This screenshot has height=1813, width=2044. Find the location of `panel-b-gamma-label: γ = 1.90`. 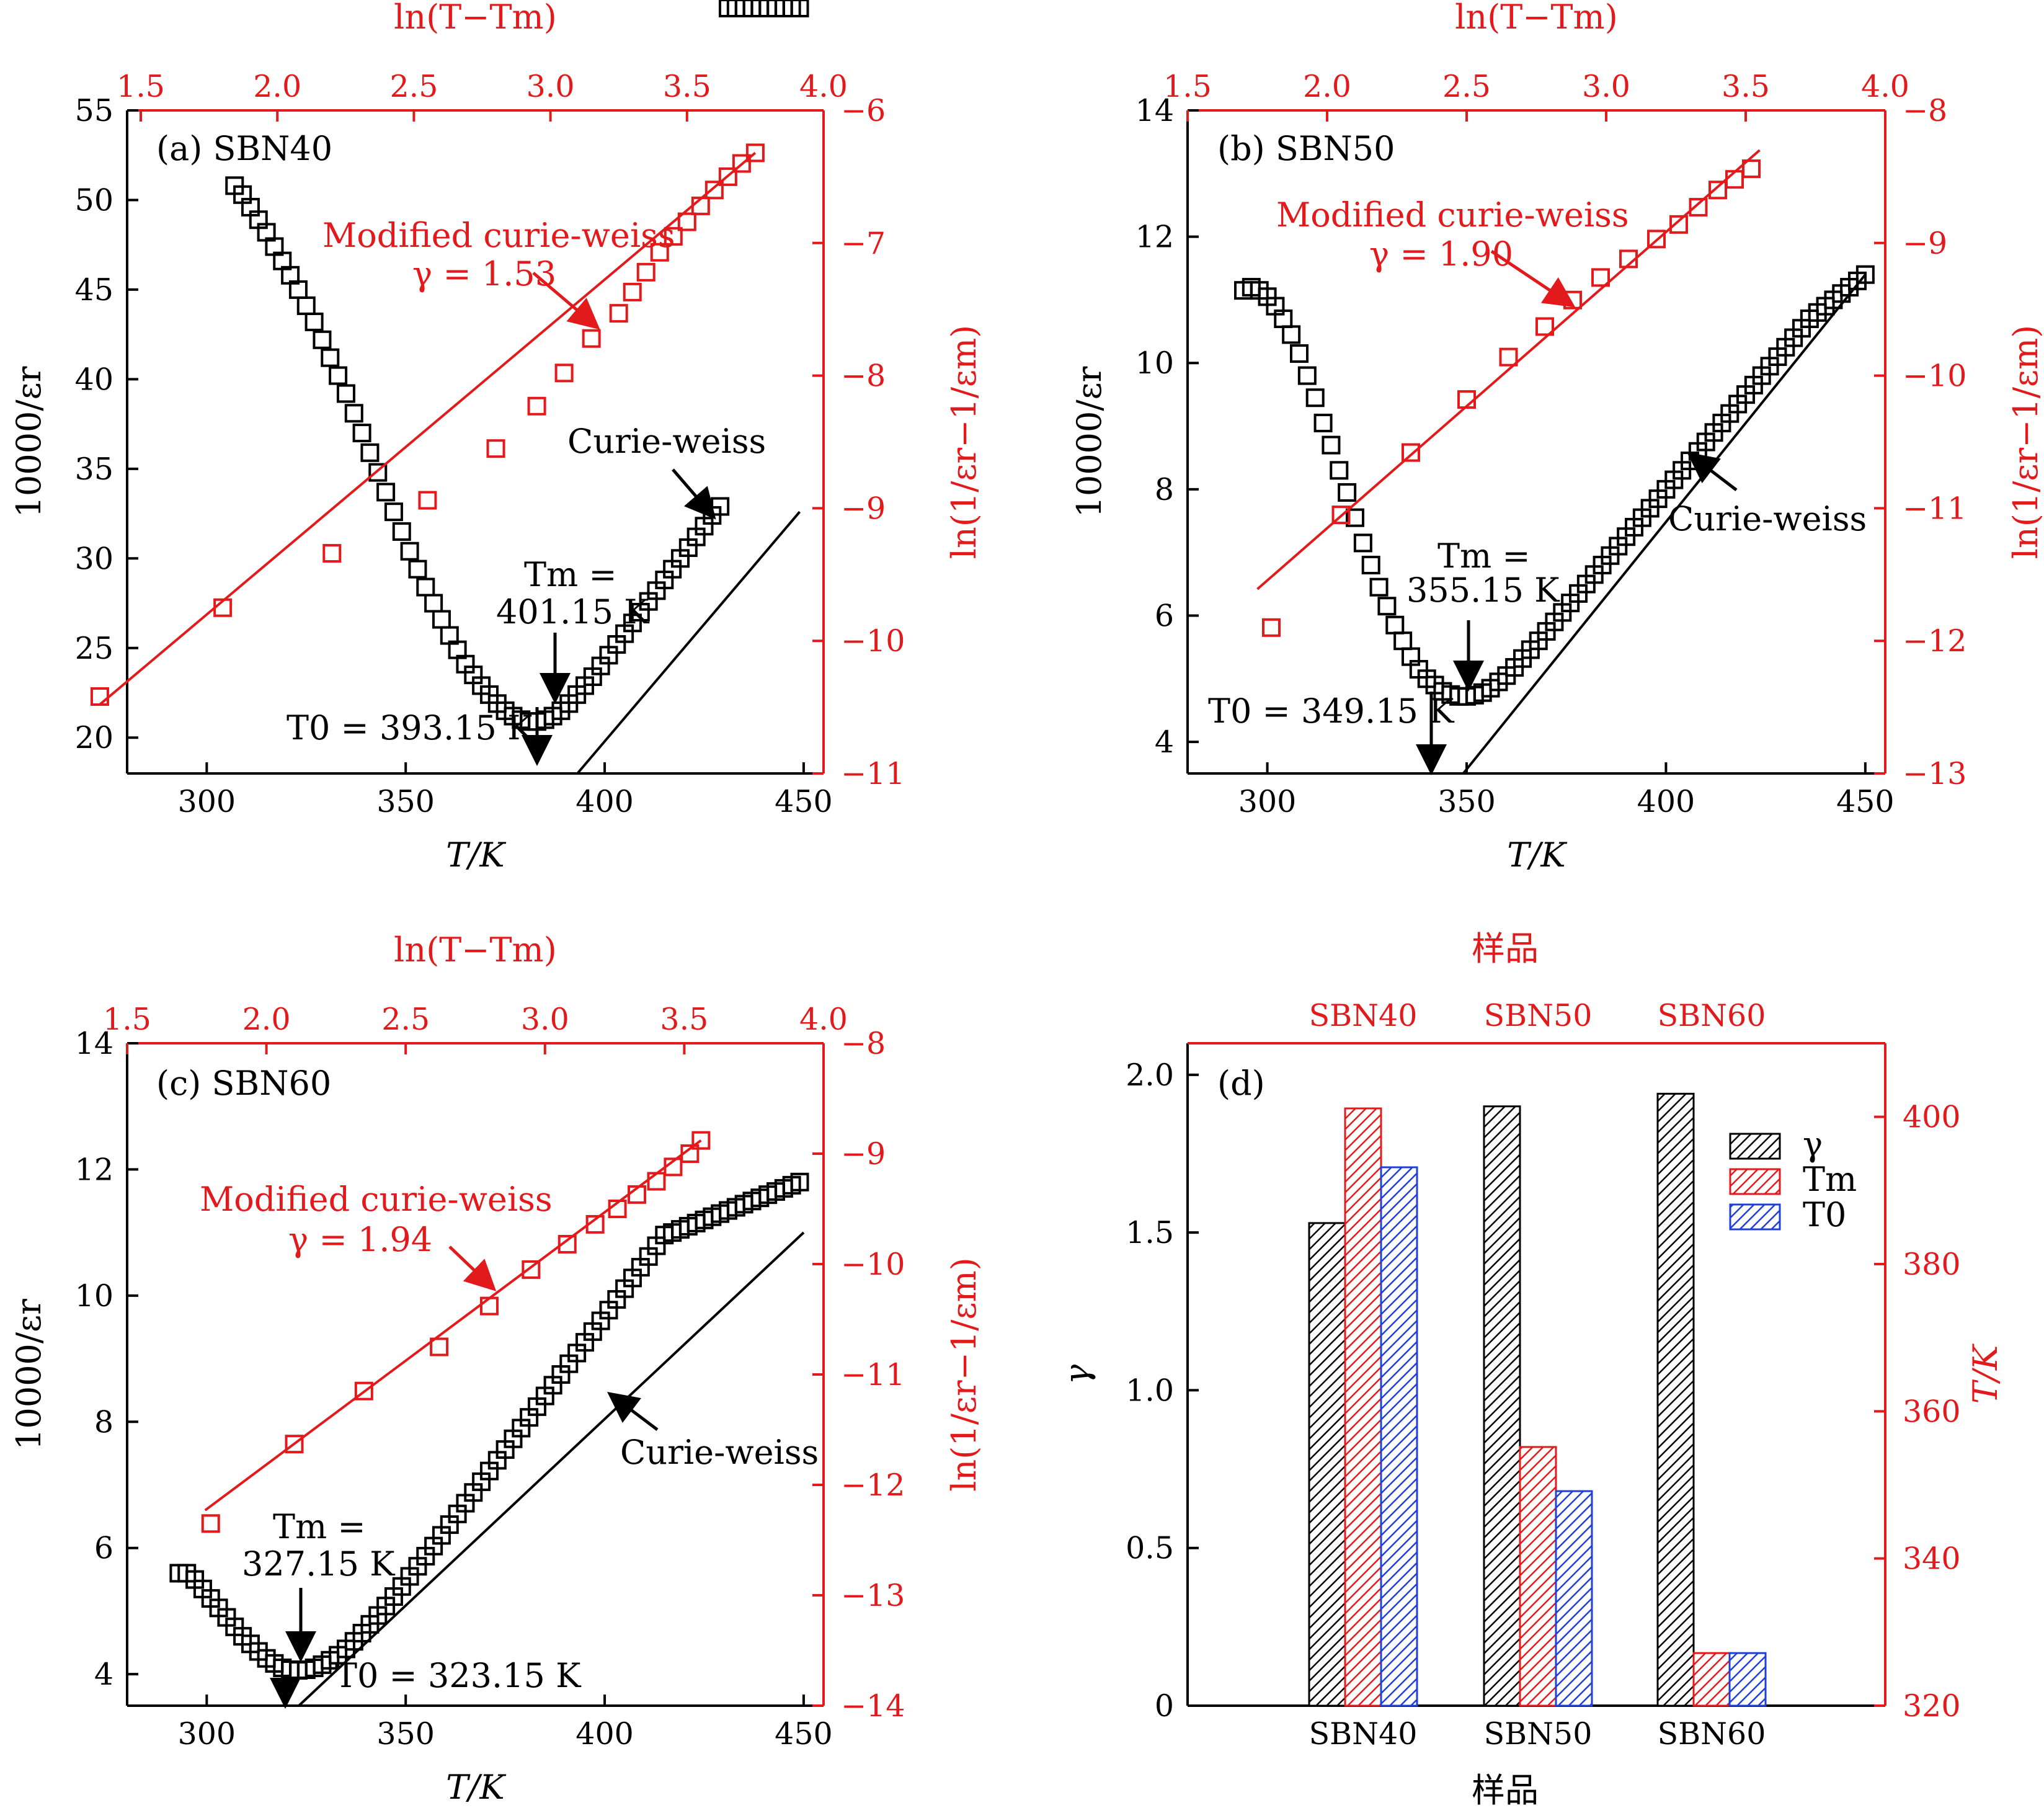

panel-b-gamma-label: γ = 1.90 is located at coordinates (1441, 254).